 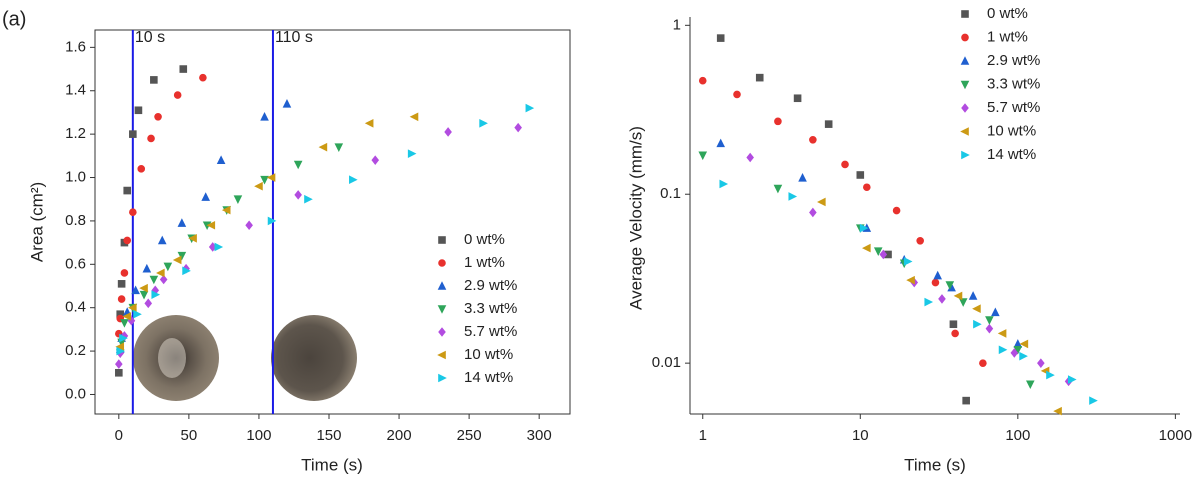 I want to click on y-tick-label: 0.2, so click(x=75, y=350).